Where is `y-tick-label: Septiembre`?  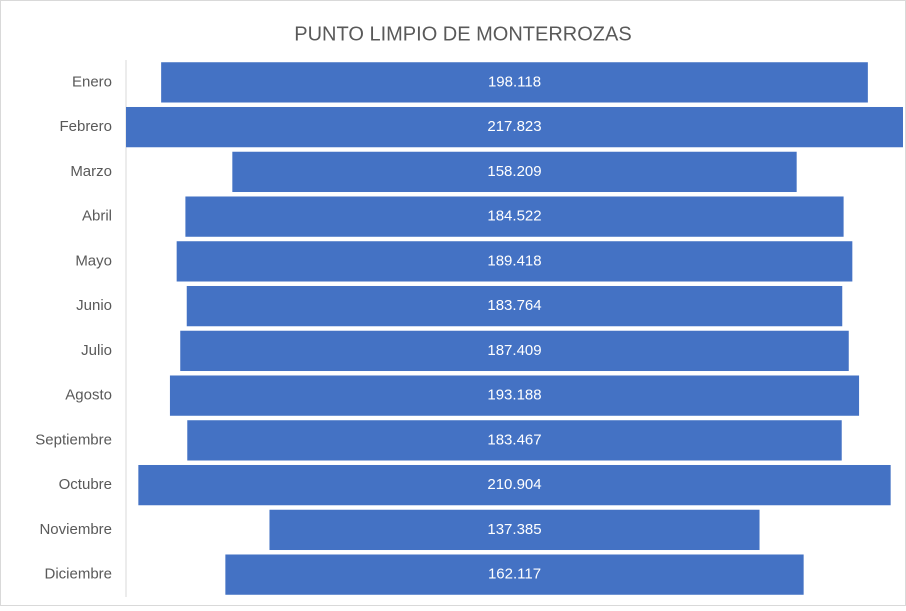
y-tick-label: Septiembre is located at coordinates (73, 439).